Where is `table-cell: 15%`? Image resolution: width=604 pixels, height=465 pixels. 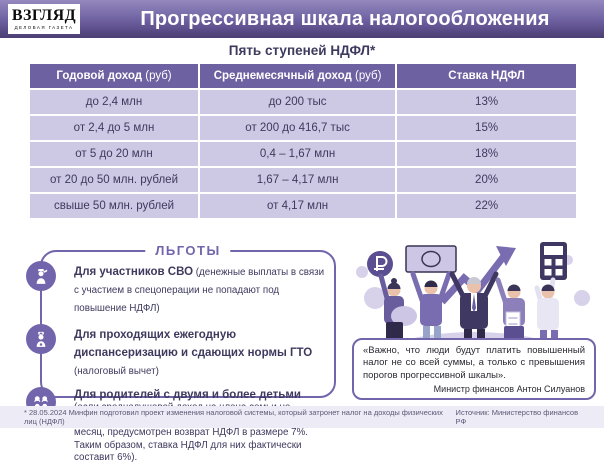 table-cell: 15% is located at coordinates (486, 128).